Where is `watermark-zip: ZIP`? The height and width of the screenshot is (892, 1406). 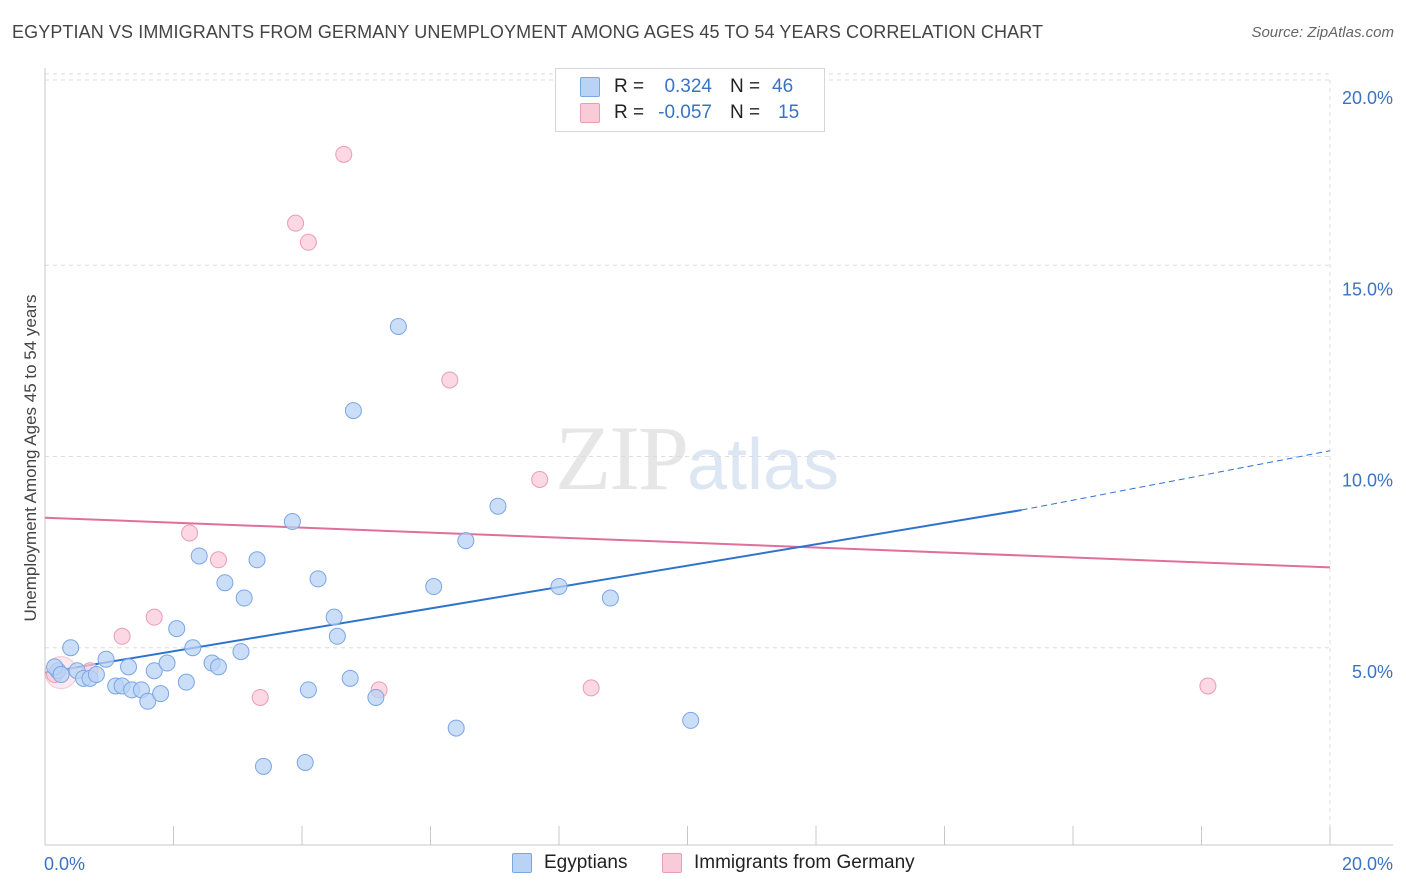
watermark-zip: ZIP is located at coordinates (622, 458).